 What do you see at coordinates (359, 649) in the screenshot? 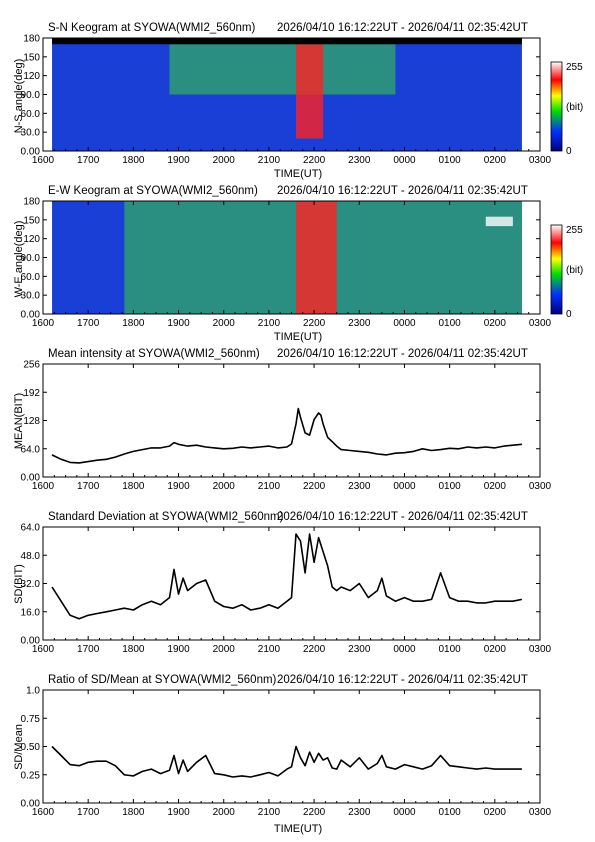
I see `sd-x-tick-label: 2300` at bounding box center [359, 649].